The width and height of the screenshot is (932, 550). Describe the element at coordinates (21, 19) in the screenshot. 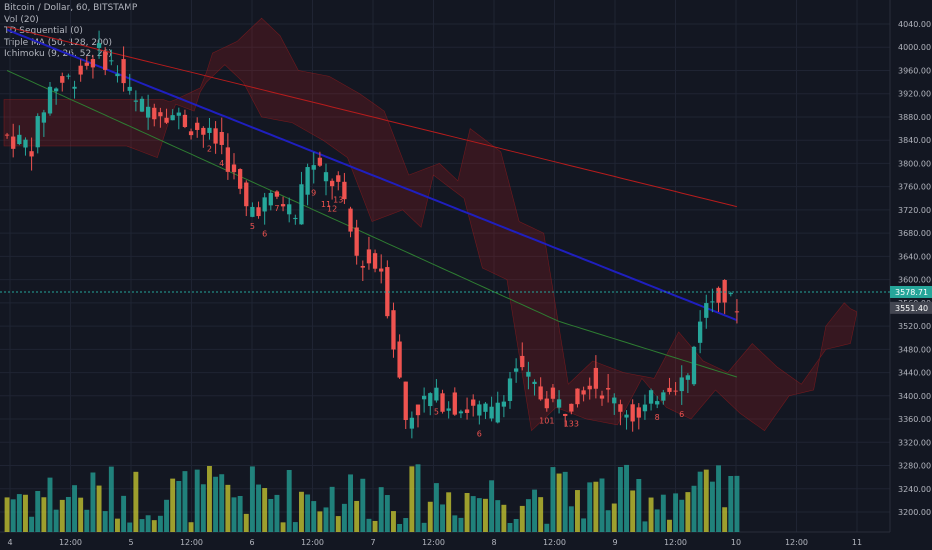

I see `legend-volume: Vol (20)` at that location.